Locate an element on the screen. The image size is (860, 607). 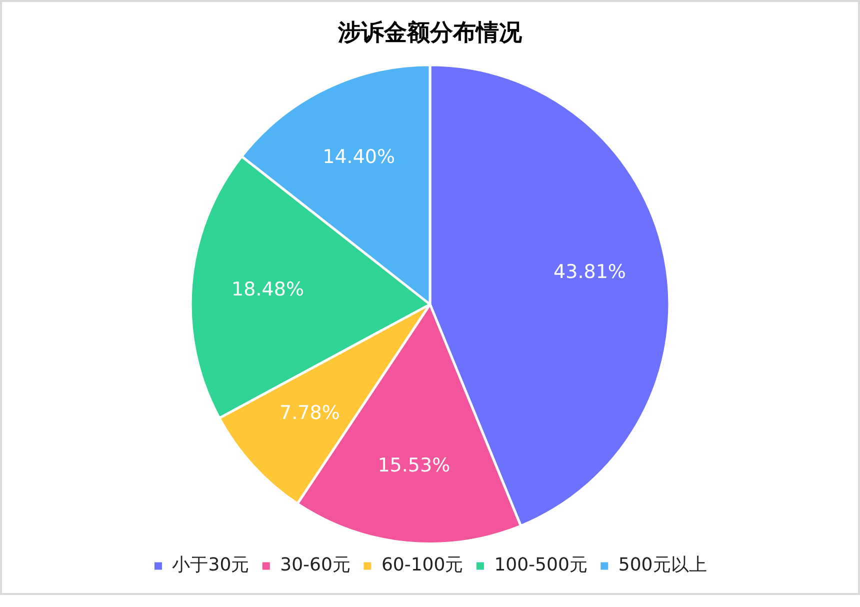
legend-label: 100-500元 is located at coordinates (541, 565).